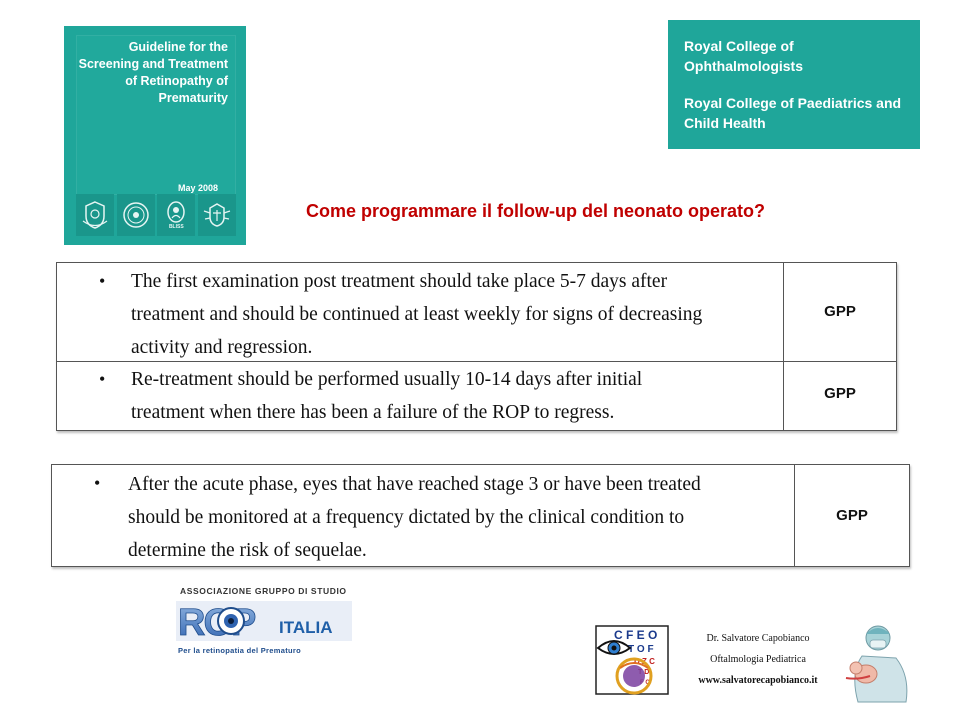 The width and height of the screenshot is (960, 720). What do you see at coordinates (176, 227) in the screenshot?
I see `bliss-label: BLISS` at bounding box center [176, 227].